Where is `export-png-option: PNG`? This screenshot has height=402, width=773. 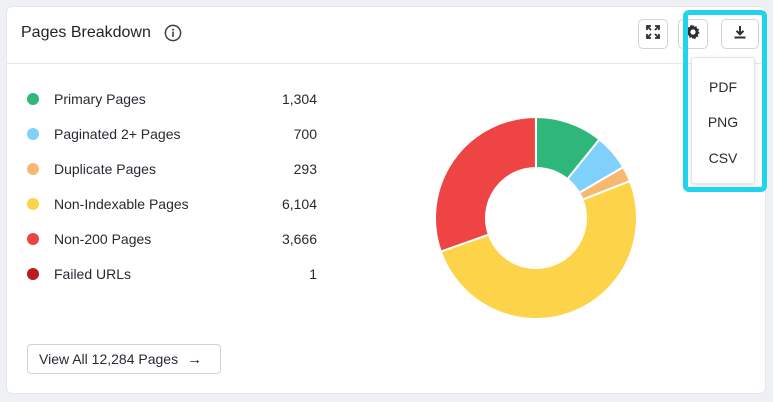 export-png-option: PNG is located at coordinates (723, 122).